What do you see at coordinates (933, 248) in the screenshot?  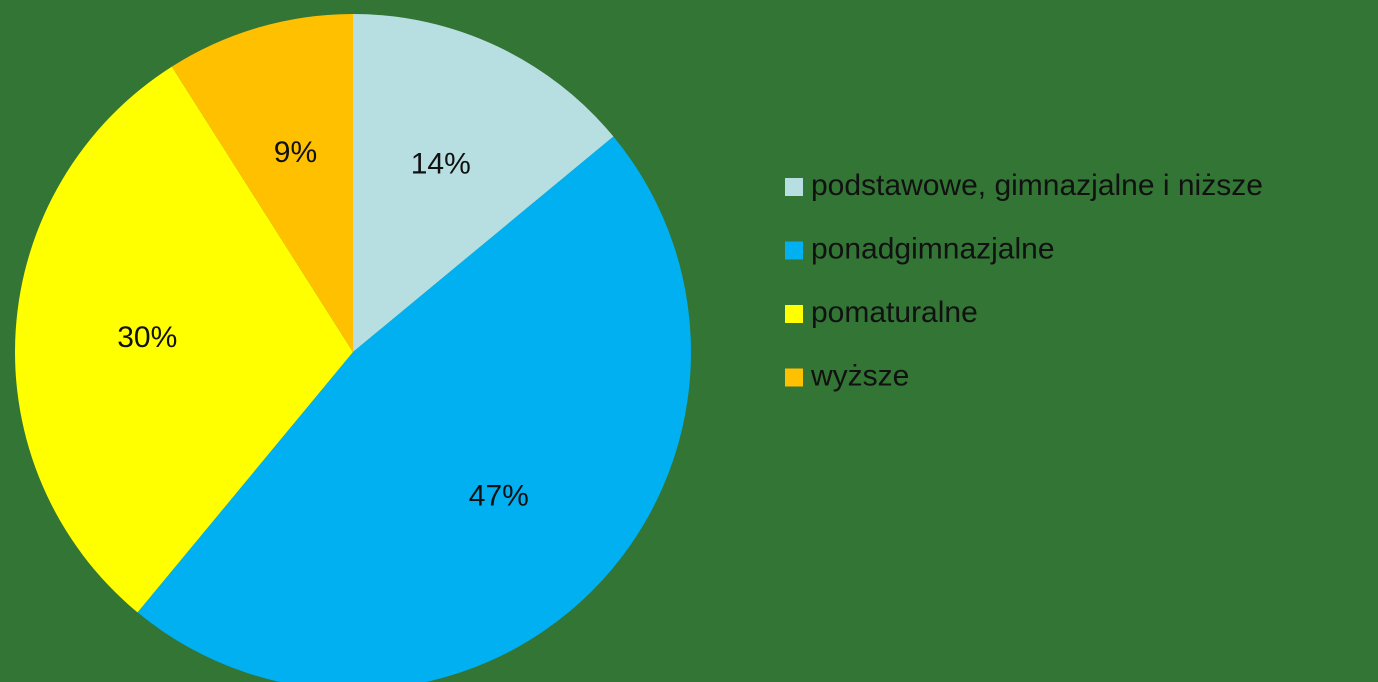 I see `legend-label: ponadgimnazjalne` at bounding box center [933, 248].